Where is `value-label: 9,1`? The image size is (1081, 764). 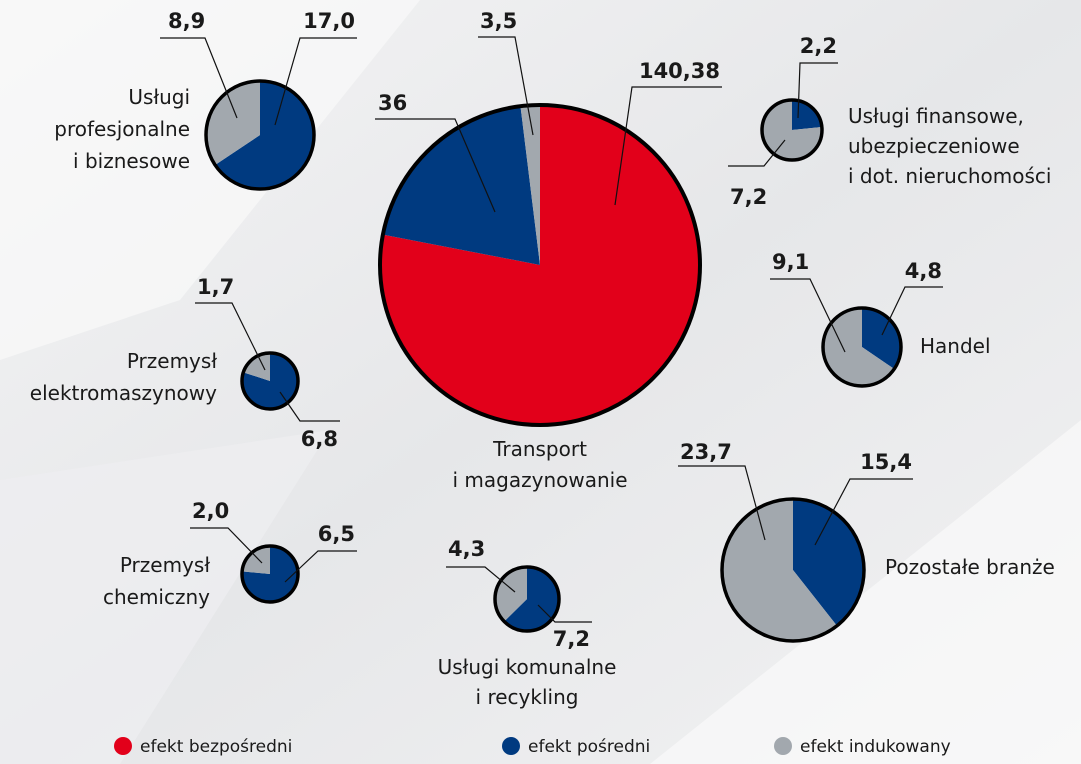
value-label: 9,1 is located at coordinates (790, 262).